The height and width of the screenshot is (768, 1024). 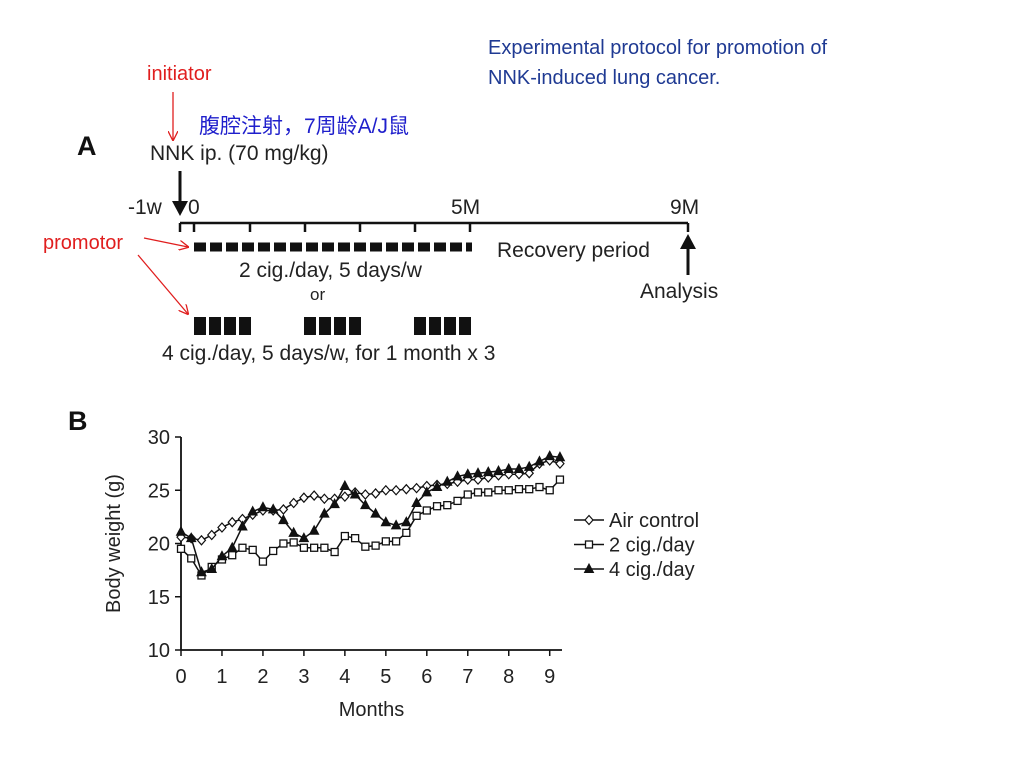 I want to click on schedule-2-label: 4 cig./day, 5 days/w, for 1 month x 3, so click(x=329, y=353).